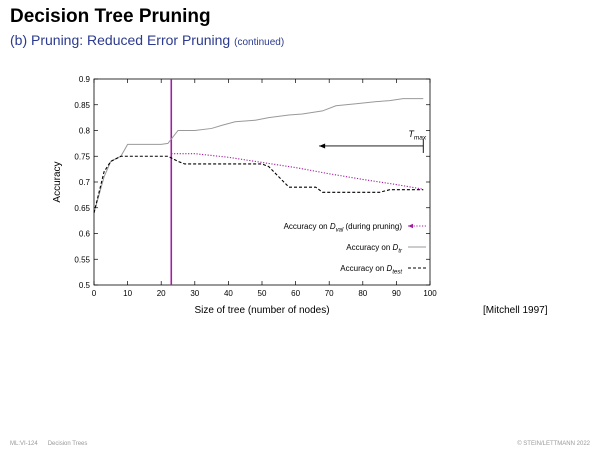 The height and width of the screenshot is (450, 600). I want to click on footer-copyright: © STEIN/LETTMANN 2022, so click(553, 444).